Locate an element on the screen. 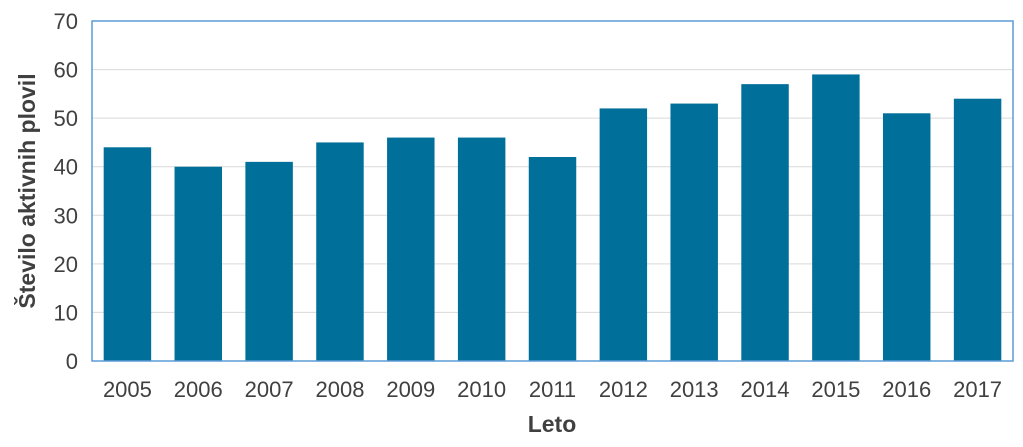 Image resolution: width=1023 pixels, height=447 pixels. x-axis-title: Leto is located at coordinates (552, 424).